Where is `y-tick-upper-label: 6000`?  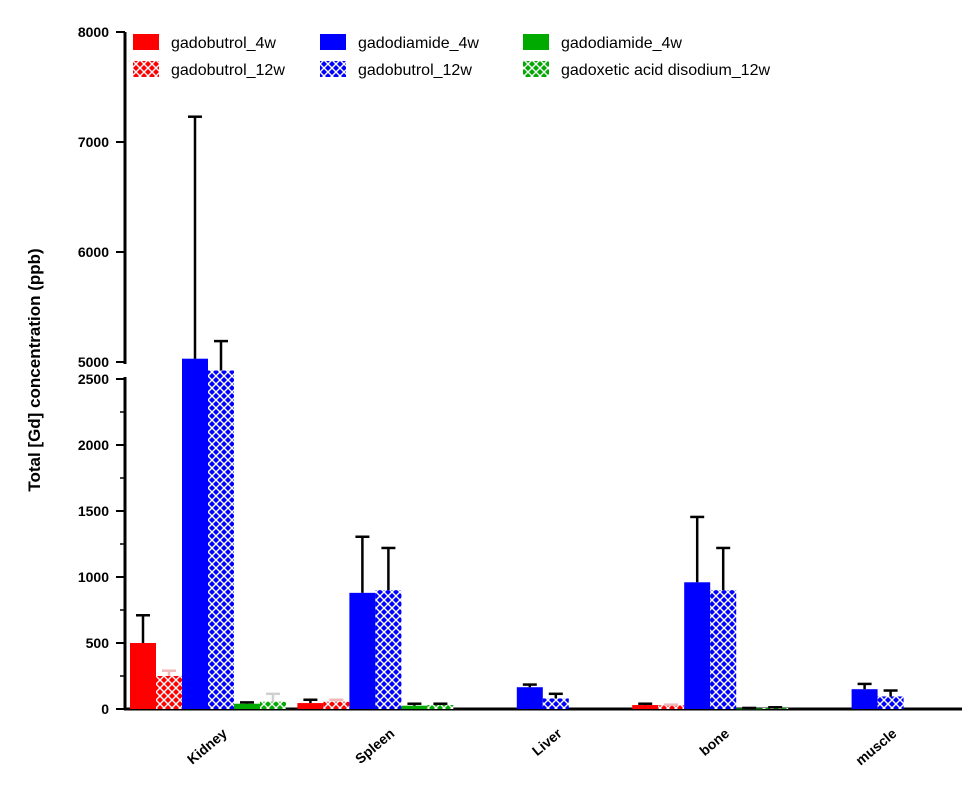 y-tick-upper-label: 6000 is located at coordinates (93, 252).